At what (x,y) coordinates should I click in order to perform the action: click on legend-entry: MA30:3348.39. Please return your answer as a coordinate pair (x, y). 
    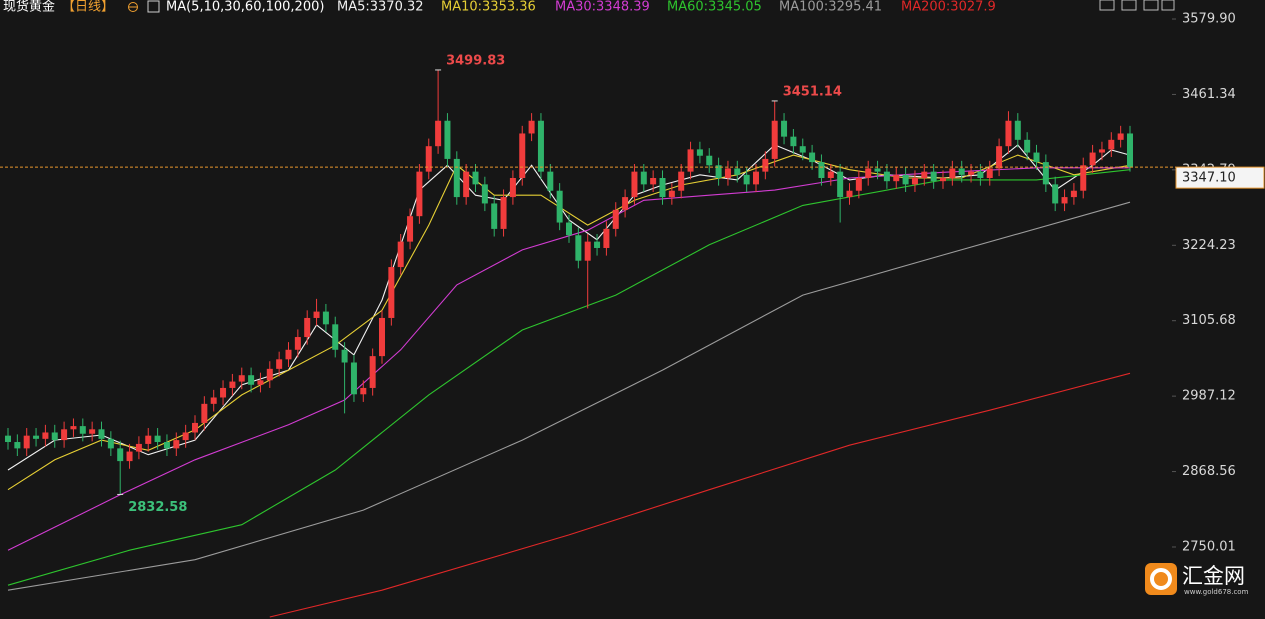
    Looking at the image, I should click on (602, 7).